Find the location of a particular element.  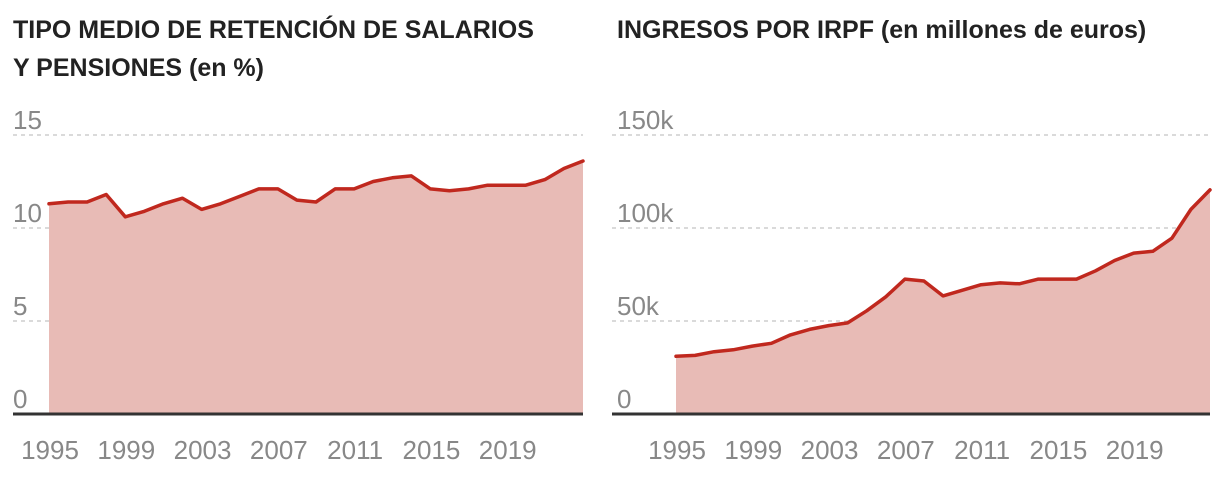

chart-title-line: INGRESOS POR IRPF (en millones de euros) is located at coordinates (882, 30).